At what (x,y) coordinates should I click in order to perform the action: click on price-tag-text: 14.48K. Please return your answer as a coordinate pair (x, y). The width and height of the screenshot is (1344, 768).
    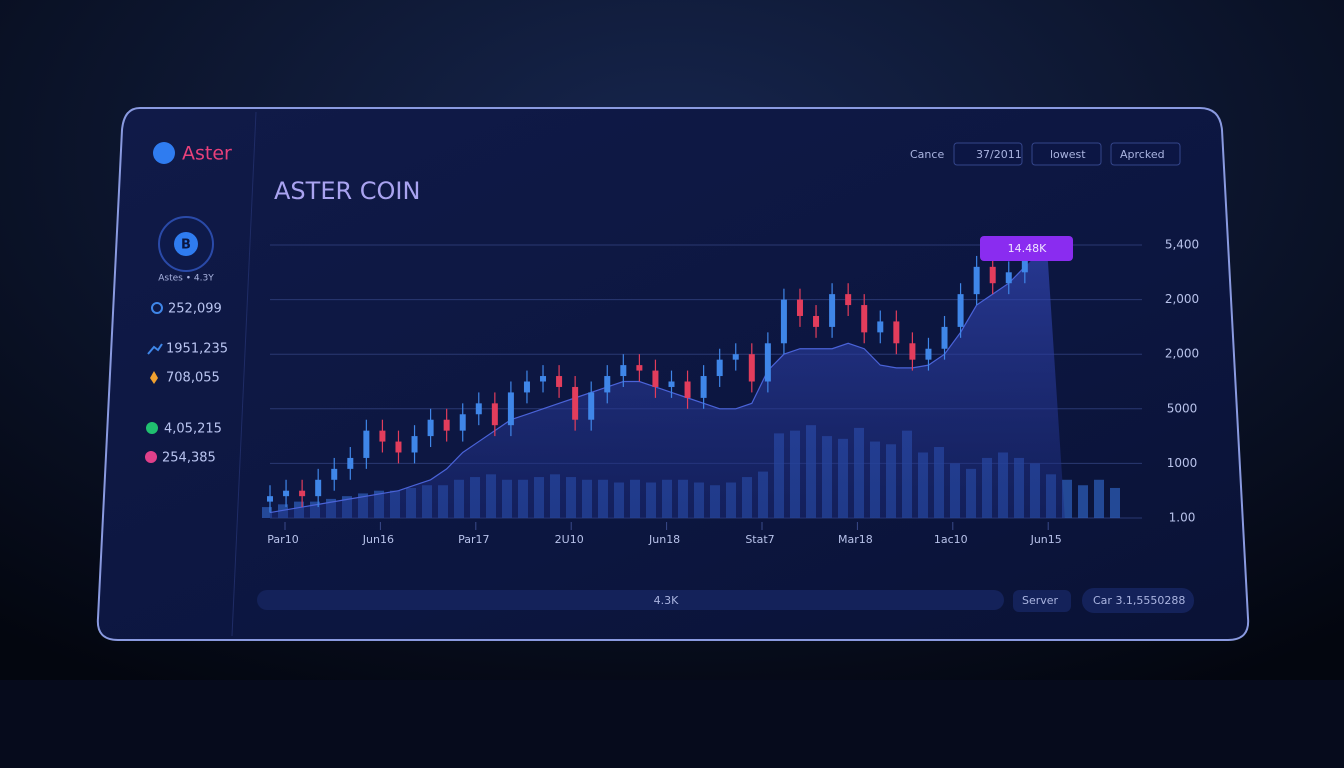
    Looking at the image, I should click on (1027, 248).